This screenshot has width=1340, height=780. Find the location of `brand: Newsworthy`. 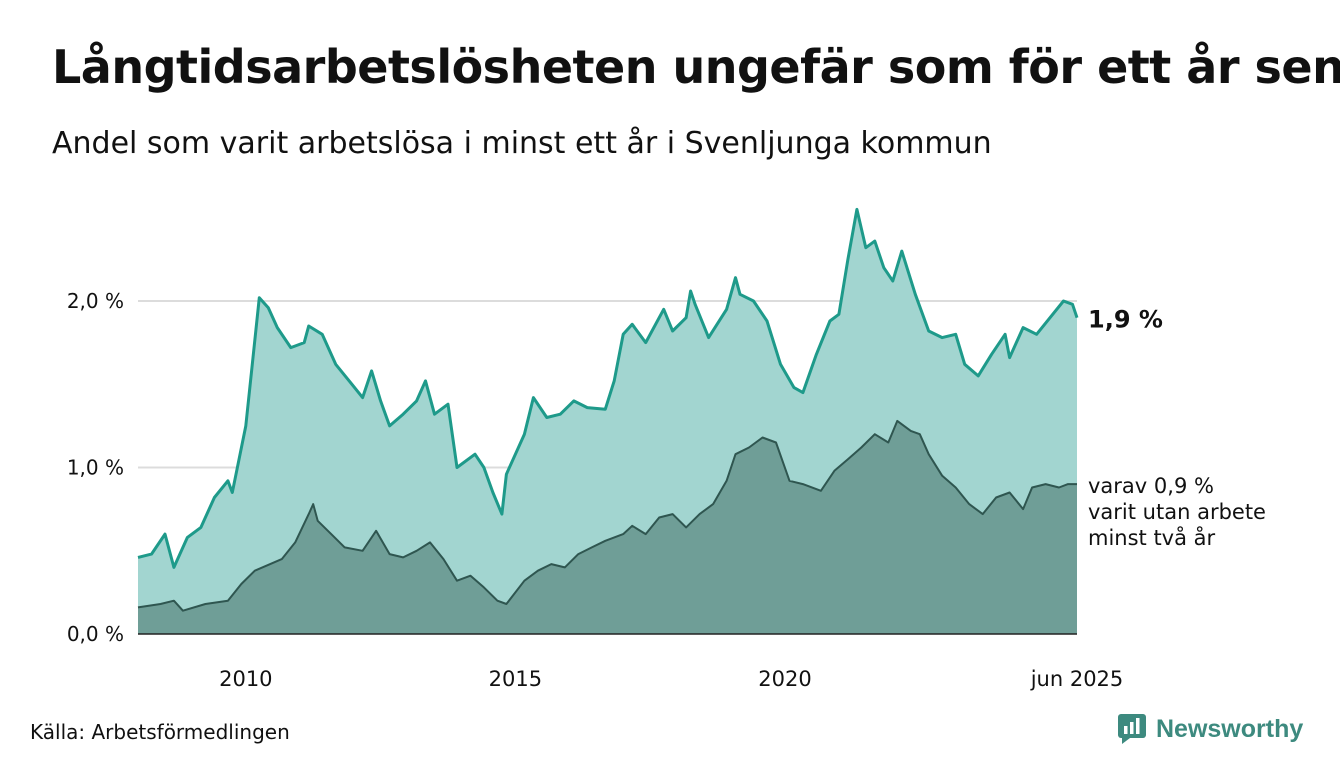

brand: Newsworthy is located at coordinates (1210, 729).